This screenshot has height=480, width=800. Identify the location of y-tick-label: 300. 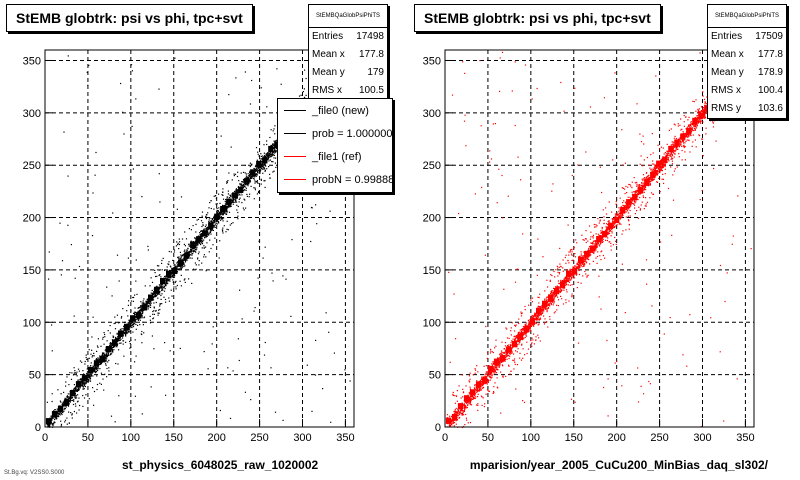
(32, 114).